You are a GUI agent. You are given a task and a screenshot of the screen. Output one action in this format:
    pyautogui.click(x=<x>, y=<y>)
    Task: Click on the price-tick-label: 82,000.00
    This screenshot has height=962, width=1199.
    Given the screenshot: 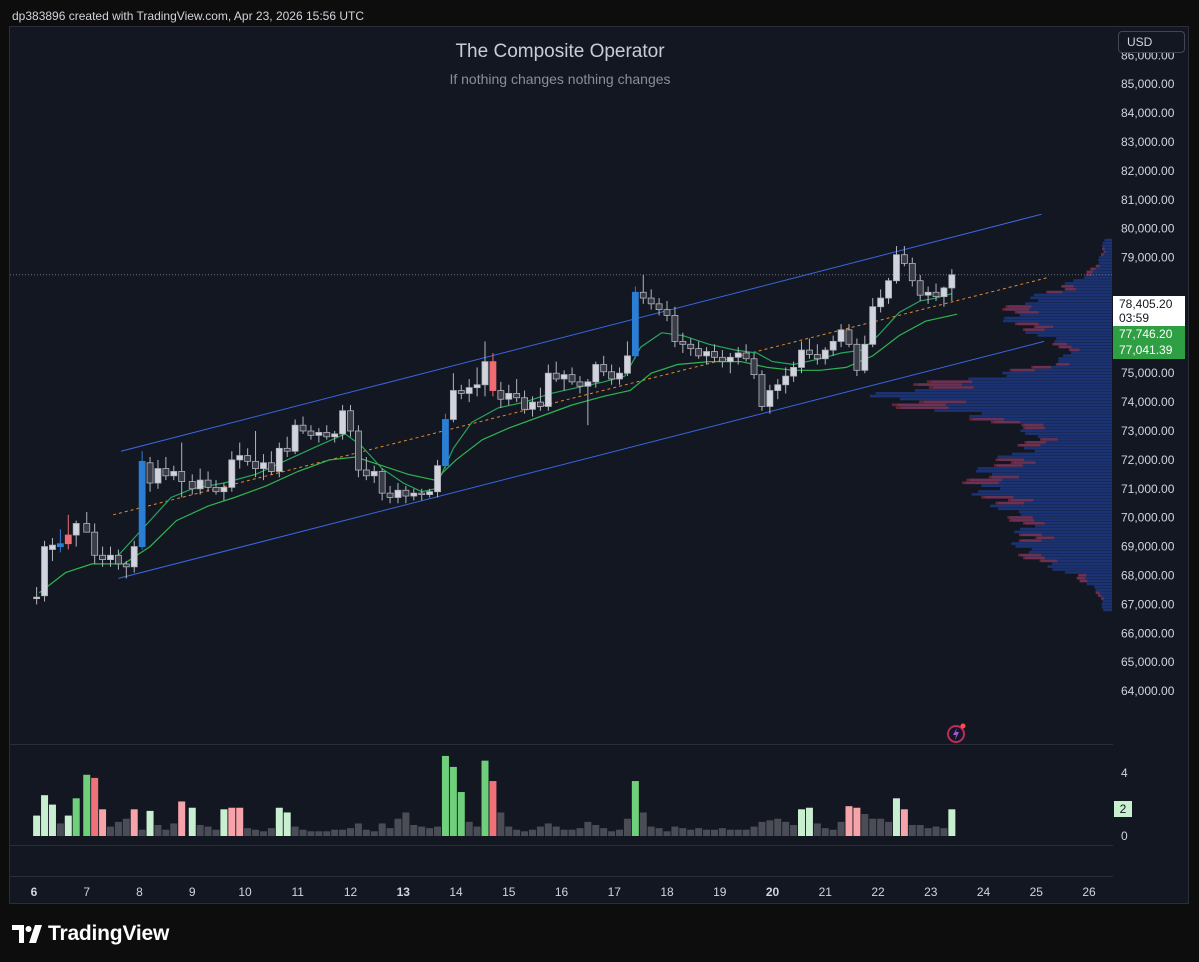 What is the action you would take?
    pyautogui.click(x=1148, y=171)
    